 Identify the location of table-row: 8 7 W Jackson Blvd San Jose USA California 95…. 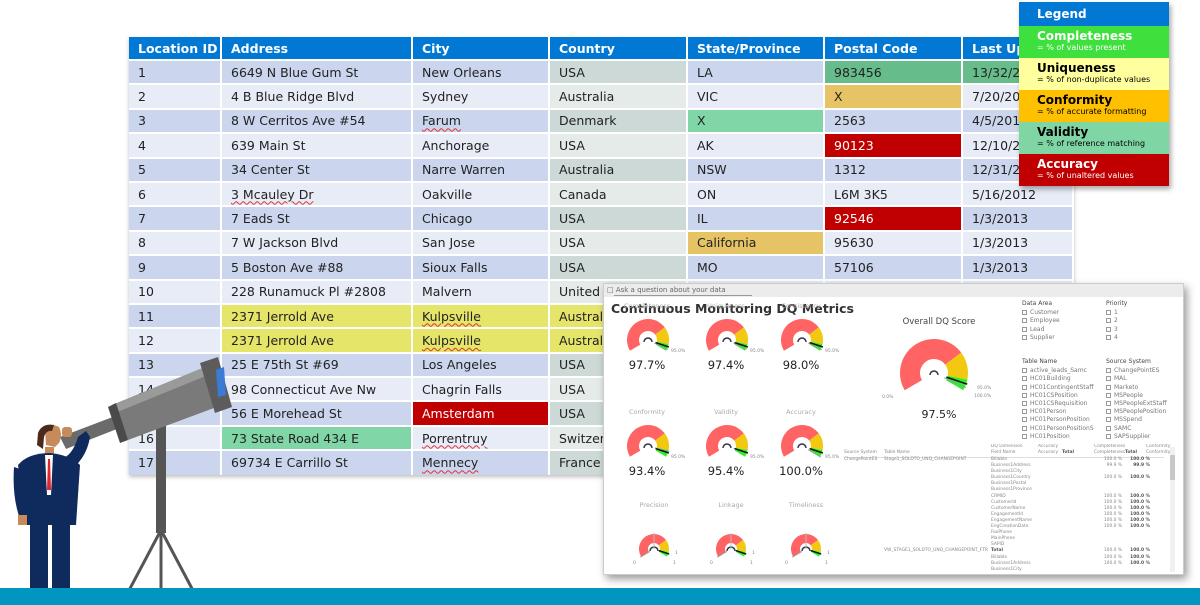
(601, 242).